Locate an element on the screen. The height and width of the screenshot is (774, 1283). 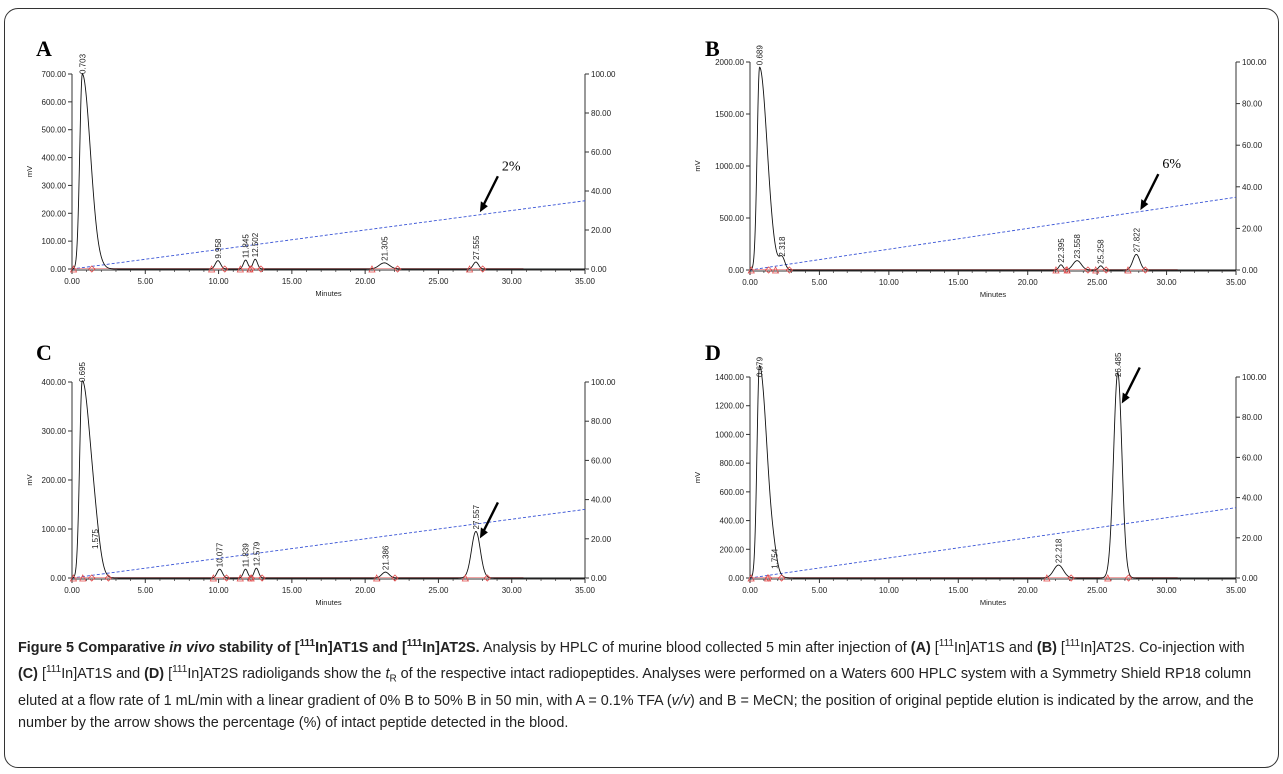
y-tick-label: 1400.00 is located at coordinates (729, 377).